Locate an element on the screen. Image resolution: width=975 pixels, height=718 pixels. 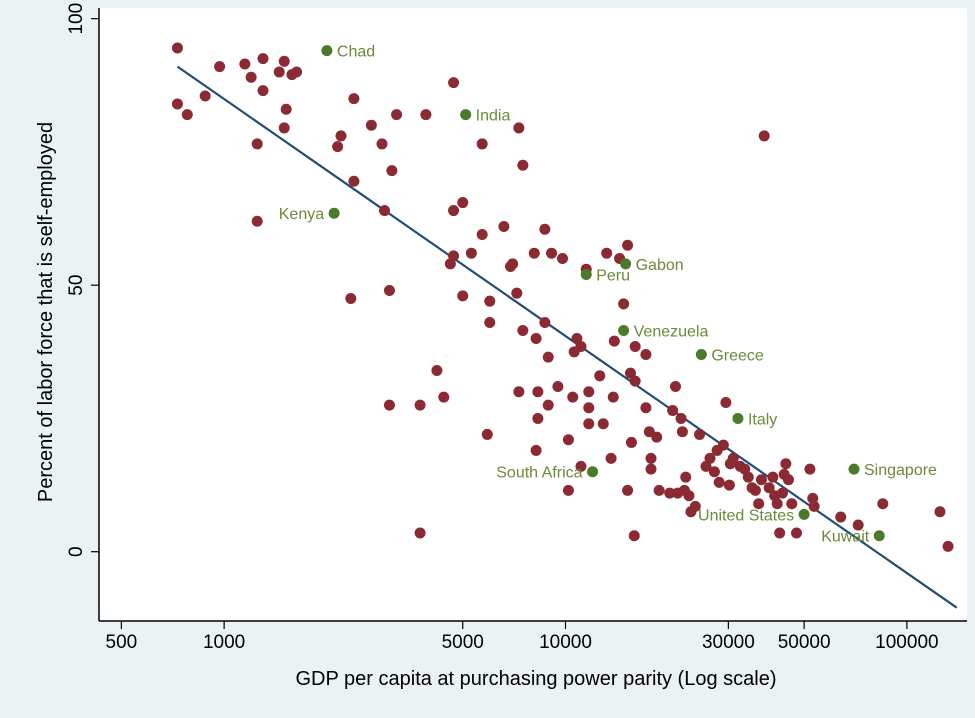
point-label: Greece is located at coordinates (737, 355).